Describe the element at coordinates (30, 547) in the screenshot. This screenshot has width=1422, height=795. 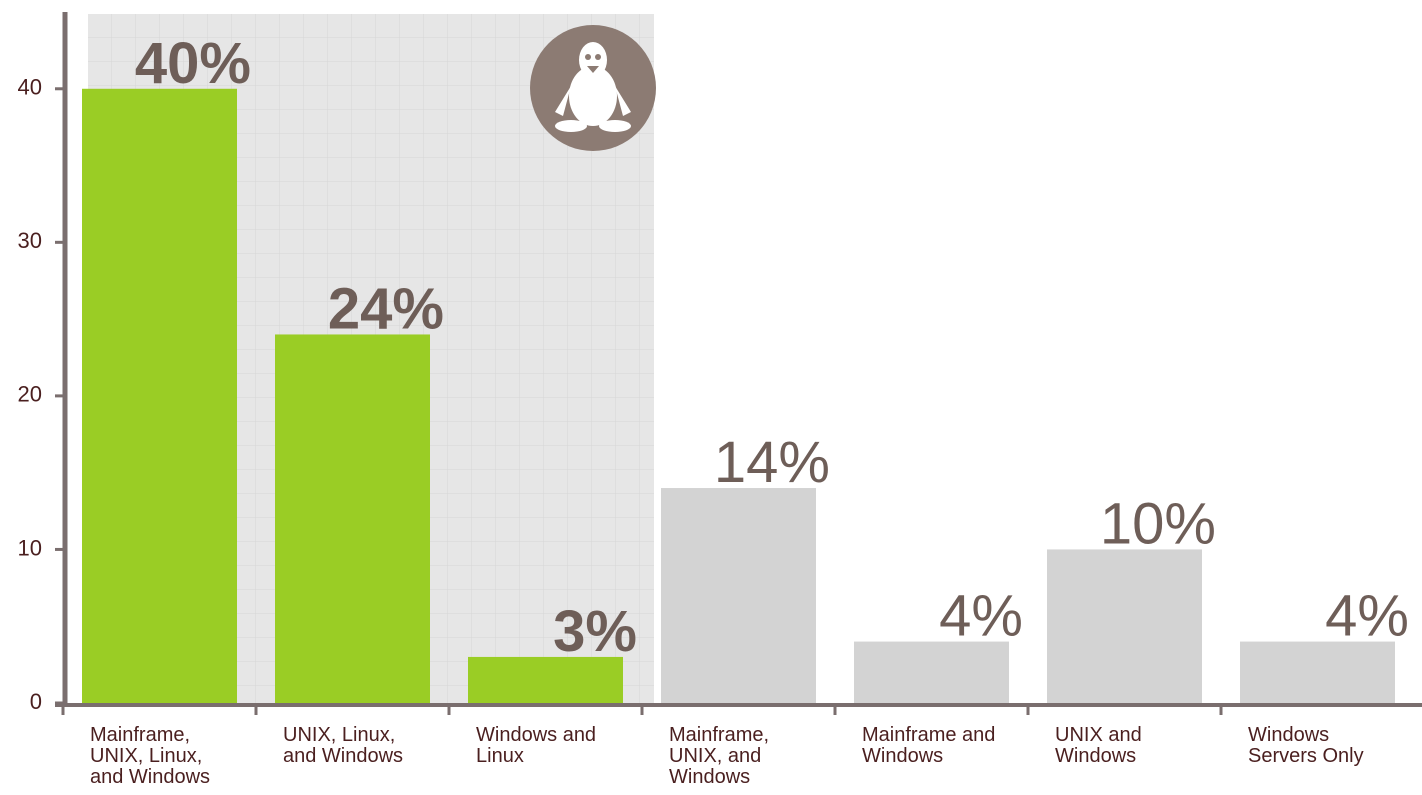
I see `y-tick-label: 10` at that location.